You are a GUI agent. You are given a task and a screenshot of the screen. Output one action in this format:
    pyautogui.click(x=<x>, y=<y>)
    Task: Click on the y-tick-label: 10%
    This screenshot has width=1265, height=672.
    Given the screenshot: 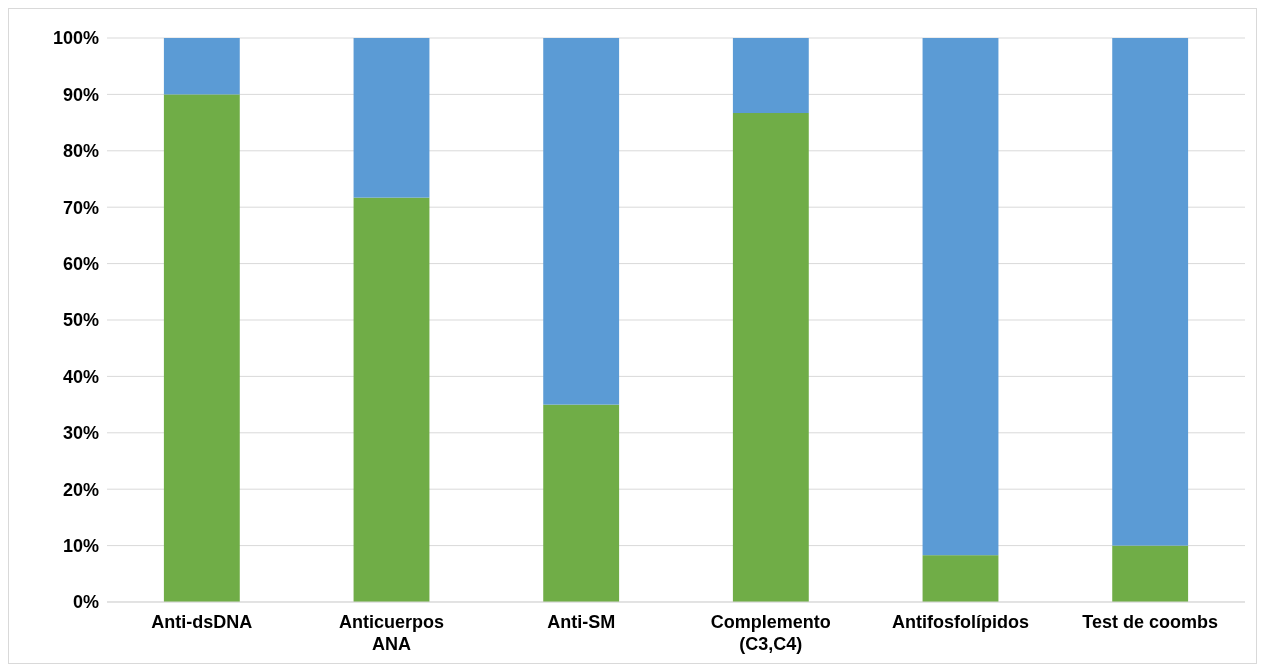 What is the action you would take?
    pyautogui.click(x=80, y=545)
    